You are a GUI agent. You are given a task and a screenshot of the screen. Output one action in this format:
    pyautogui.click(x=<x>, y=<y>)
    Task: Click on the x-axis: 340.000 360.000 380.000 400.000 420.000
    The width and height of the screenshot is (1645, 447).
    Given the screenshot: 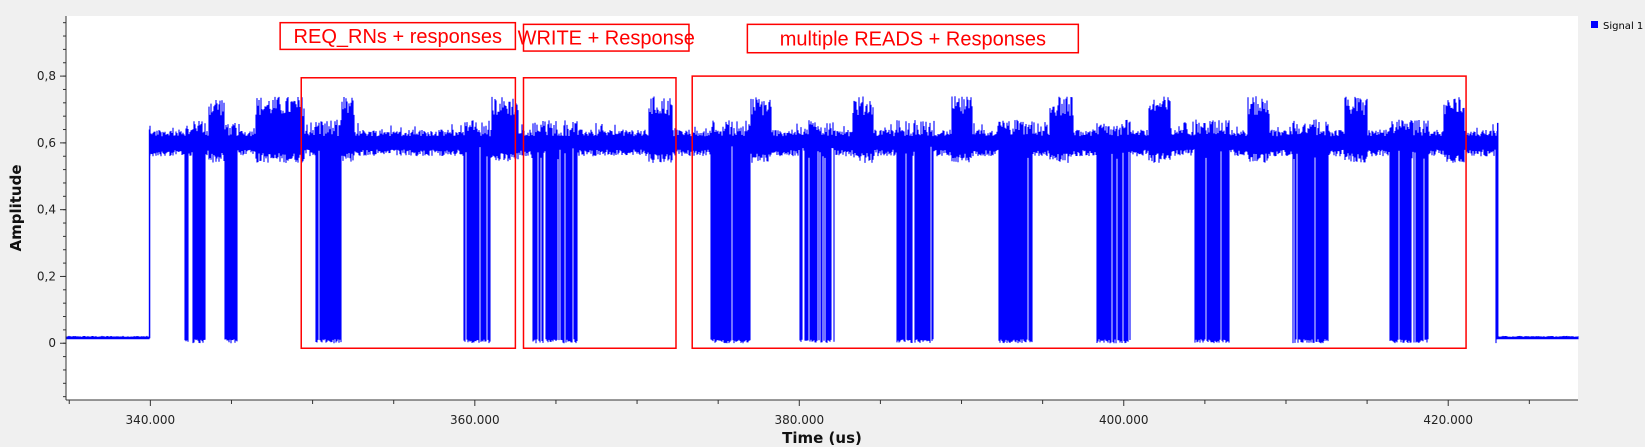 What is the action you would take?
    pyautogui.click(x=799, y=413)
    